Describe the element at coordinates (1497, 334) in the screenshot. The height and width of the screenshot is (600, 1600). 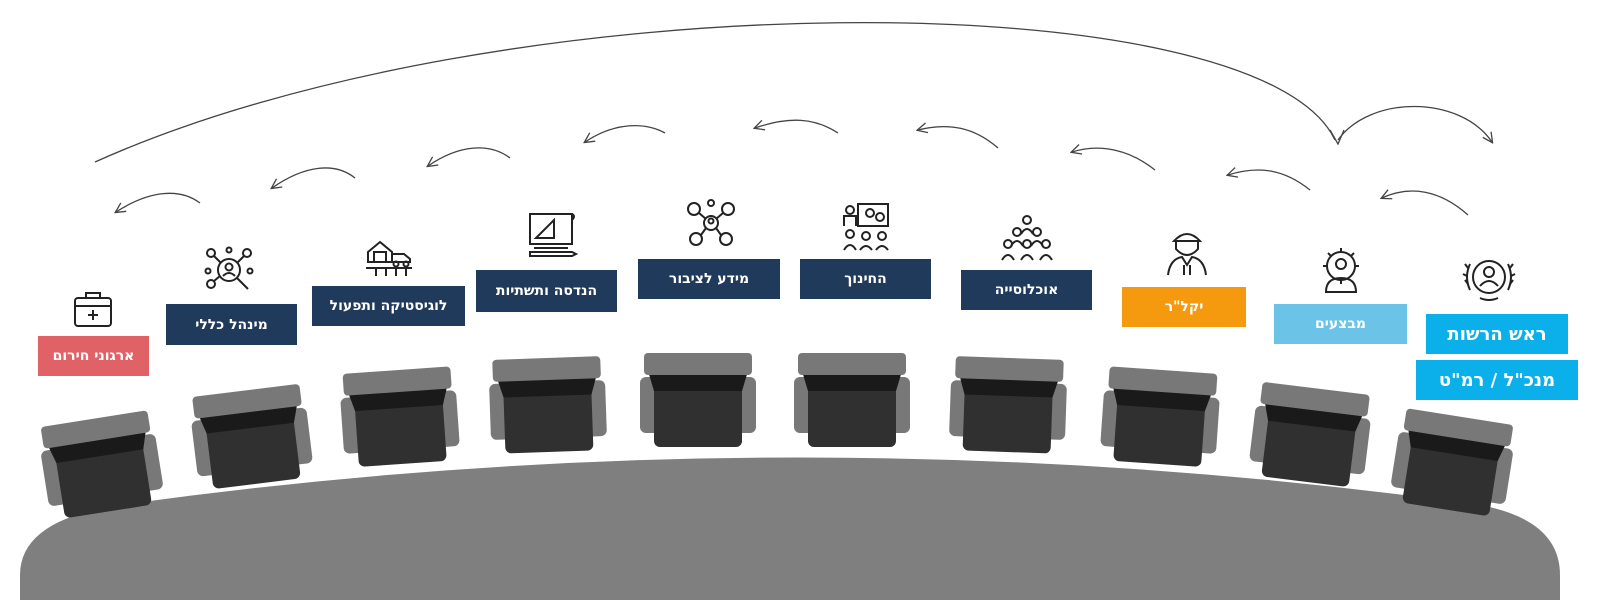
I see `seat-label-head: ראש הרשות` at that location.